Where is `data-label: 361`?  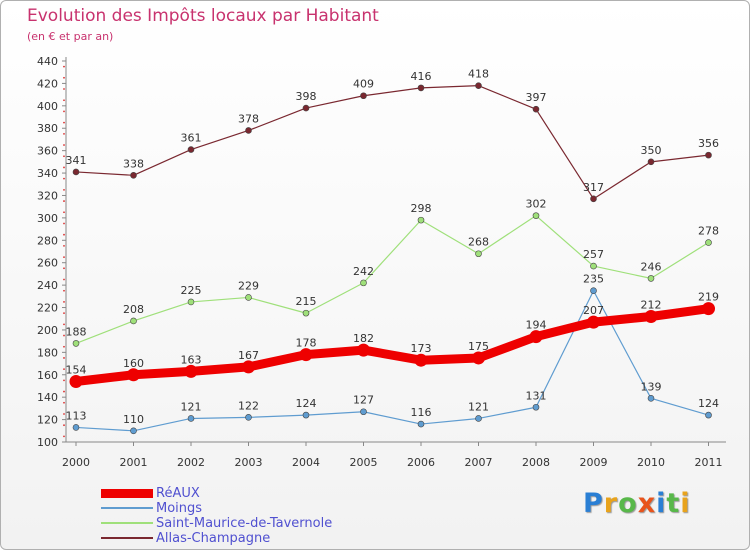 data-label: 361 is located at coordinates (191, 138).